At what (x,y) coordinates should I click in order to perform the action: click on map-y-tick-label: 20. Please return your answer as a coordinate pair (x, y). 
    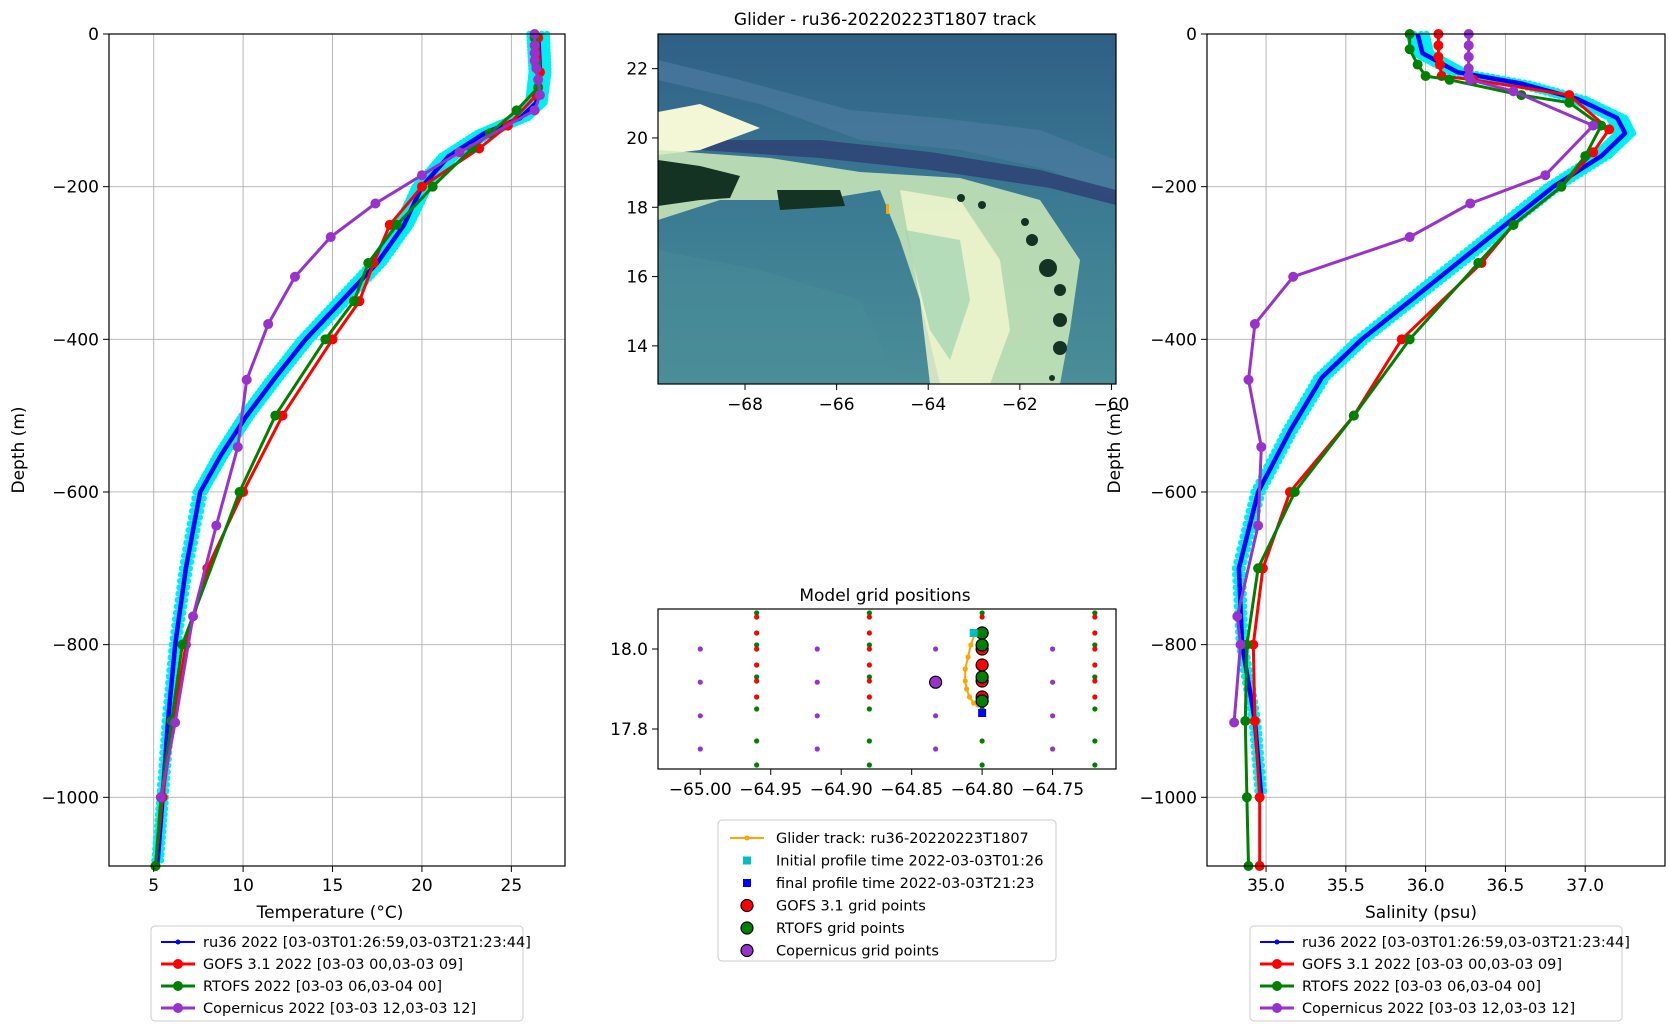
    Looking at the image, I should click on (637, 139).